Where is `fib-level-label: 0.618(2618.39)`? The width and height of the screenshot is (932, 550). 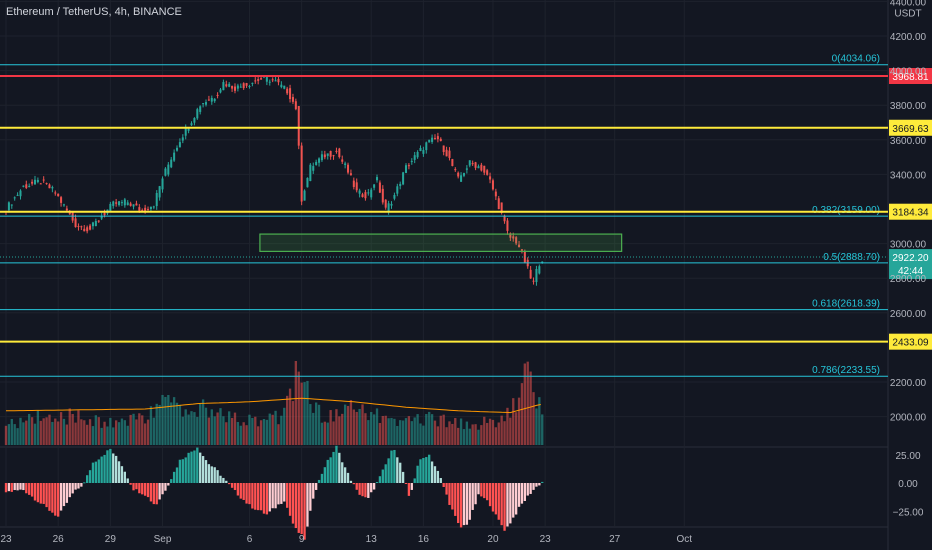 fib-level-label: 0.618(2618.39) is located at coordinates (846, 304).